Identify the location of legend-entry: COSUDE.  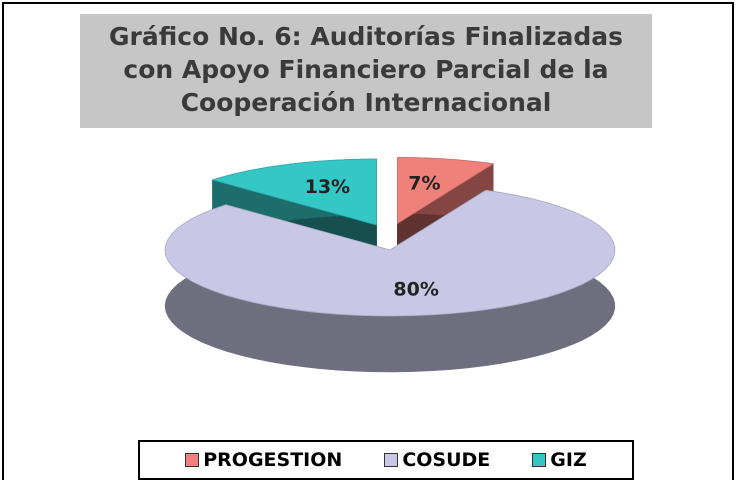
(437, 460).